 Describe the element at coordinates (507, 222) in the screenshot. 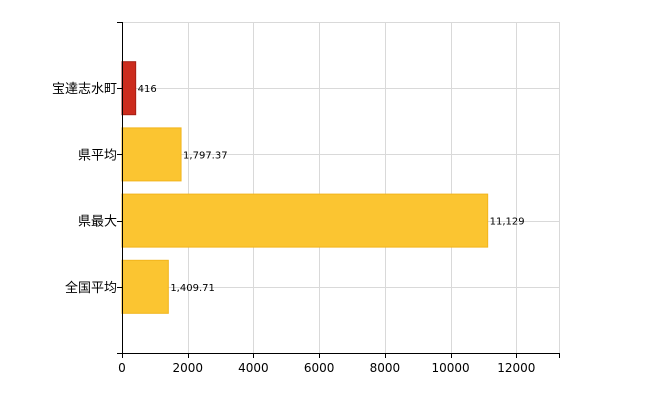

I see `data-label-2: 11,129` at that location.